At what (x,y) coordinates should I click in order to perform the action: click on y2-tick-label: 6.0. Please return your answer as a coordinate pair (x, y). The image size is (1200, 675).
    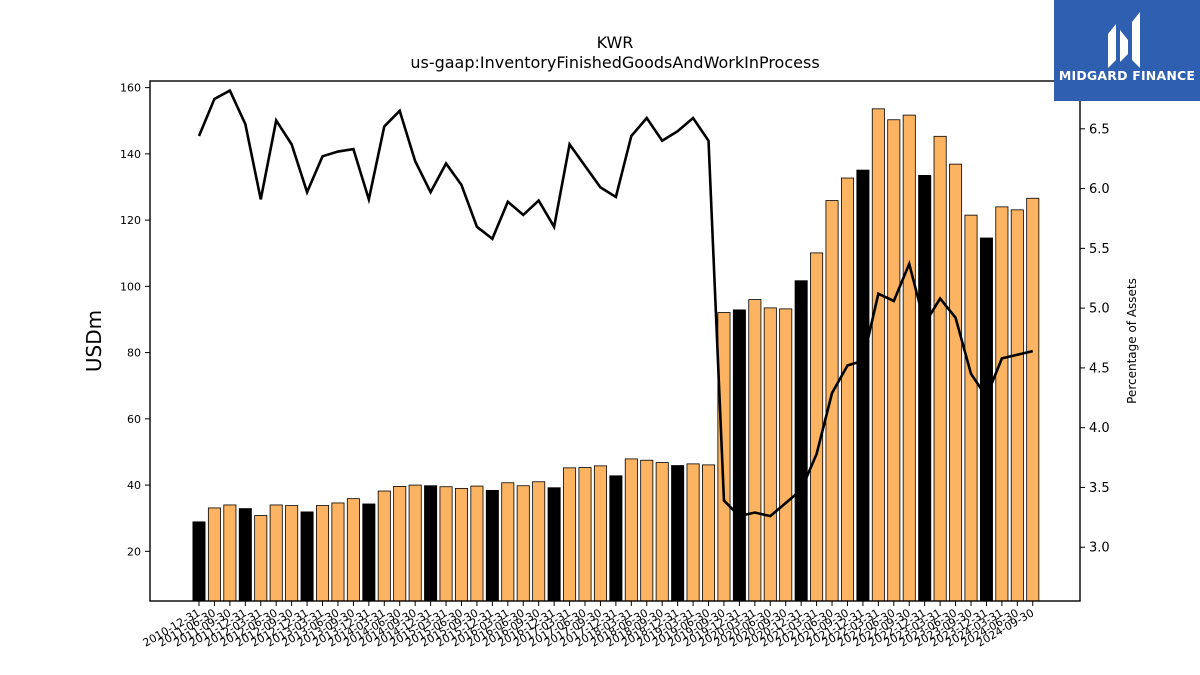
    Looking at the image, I should click on (1099, 189).